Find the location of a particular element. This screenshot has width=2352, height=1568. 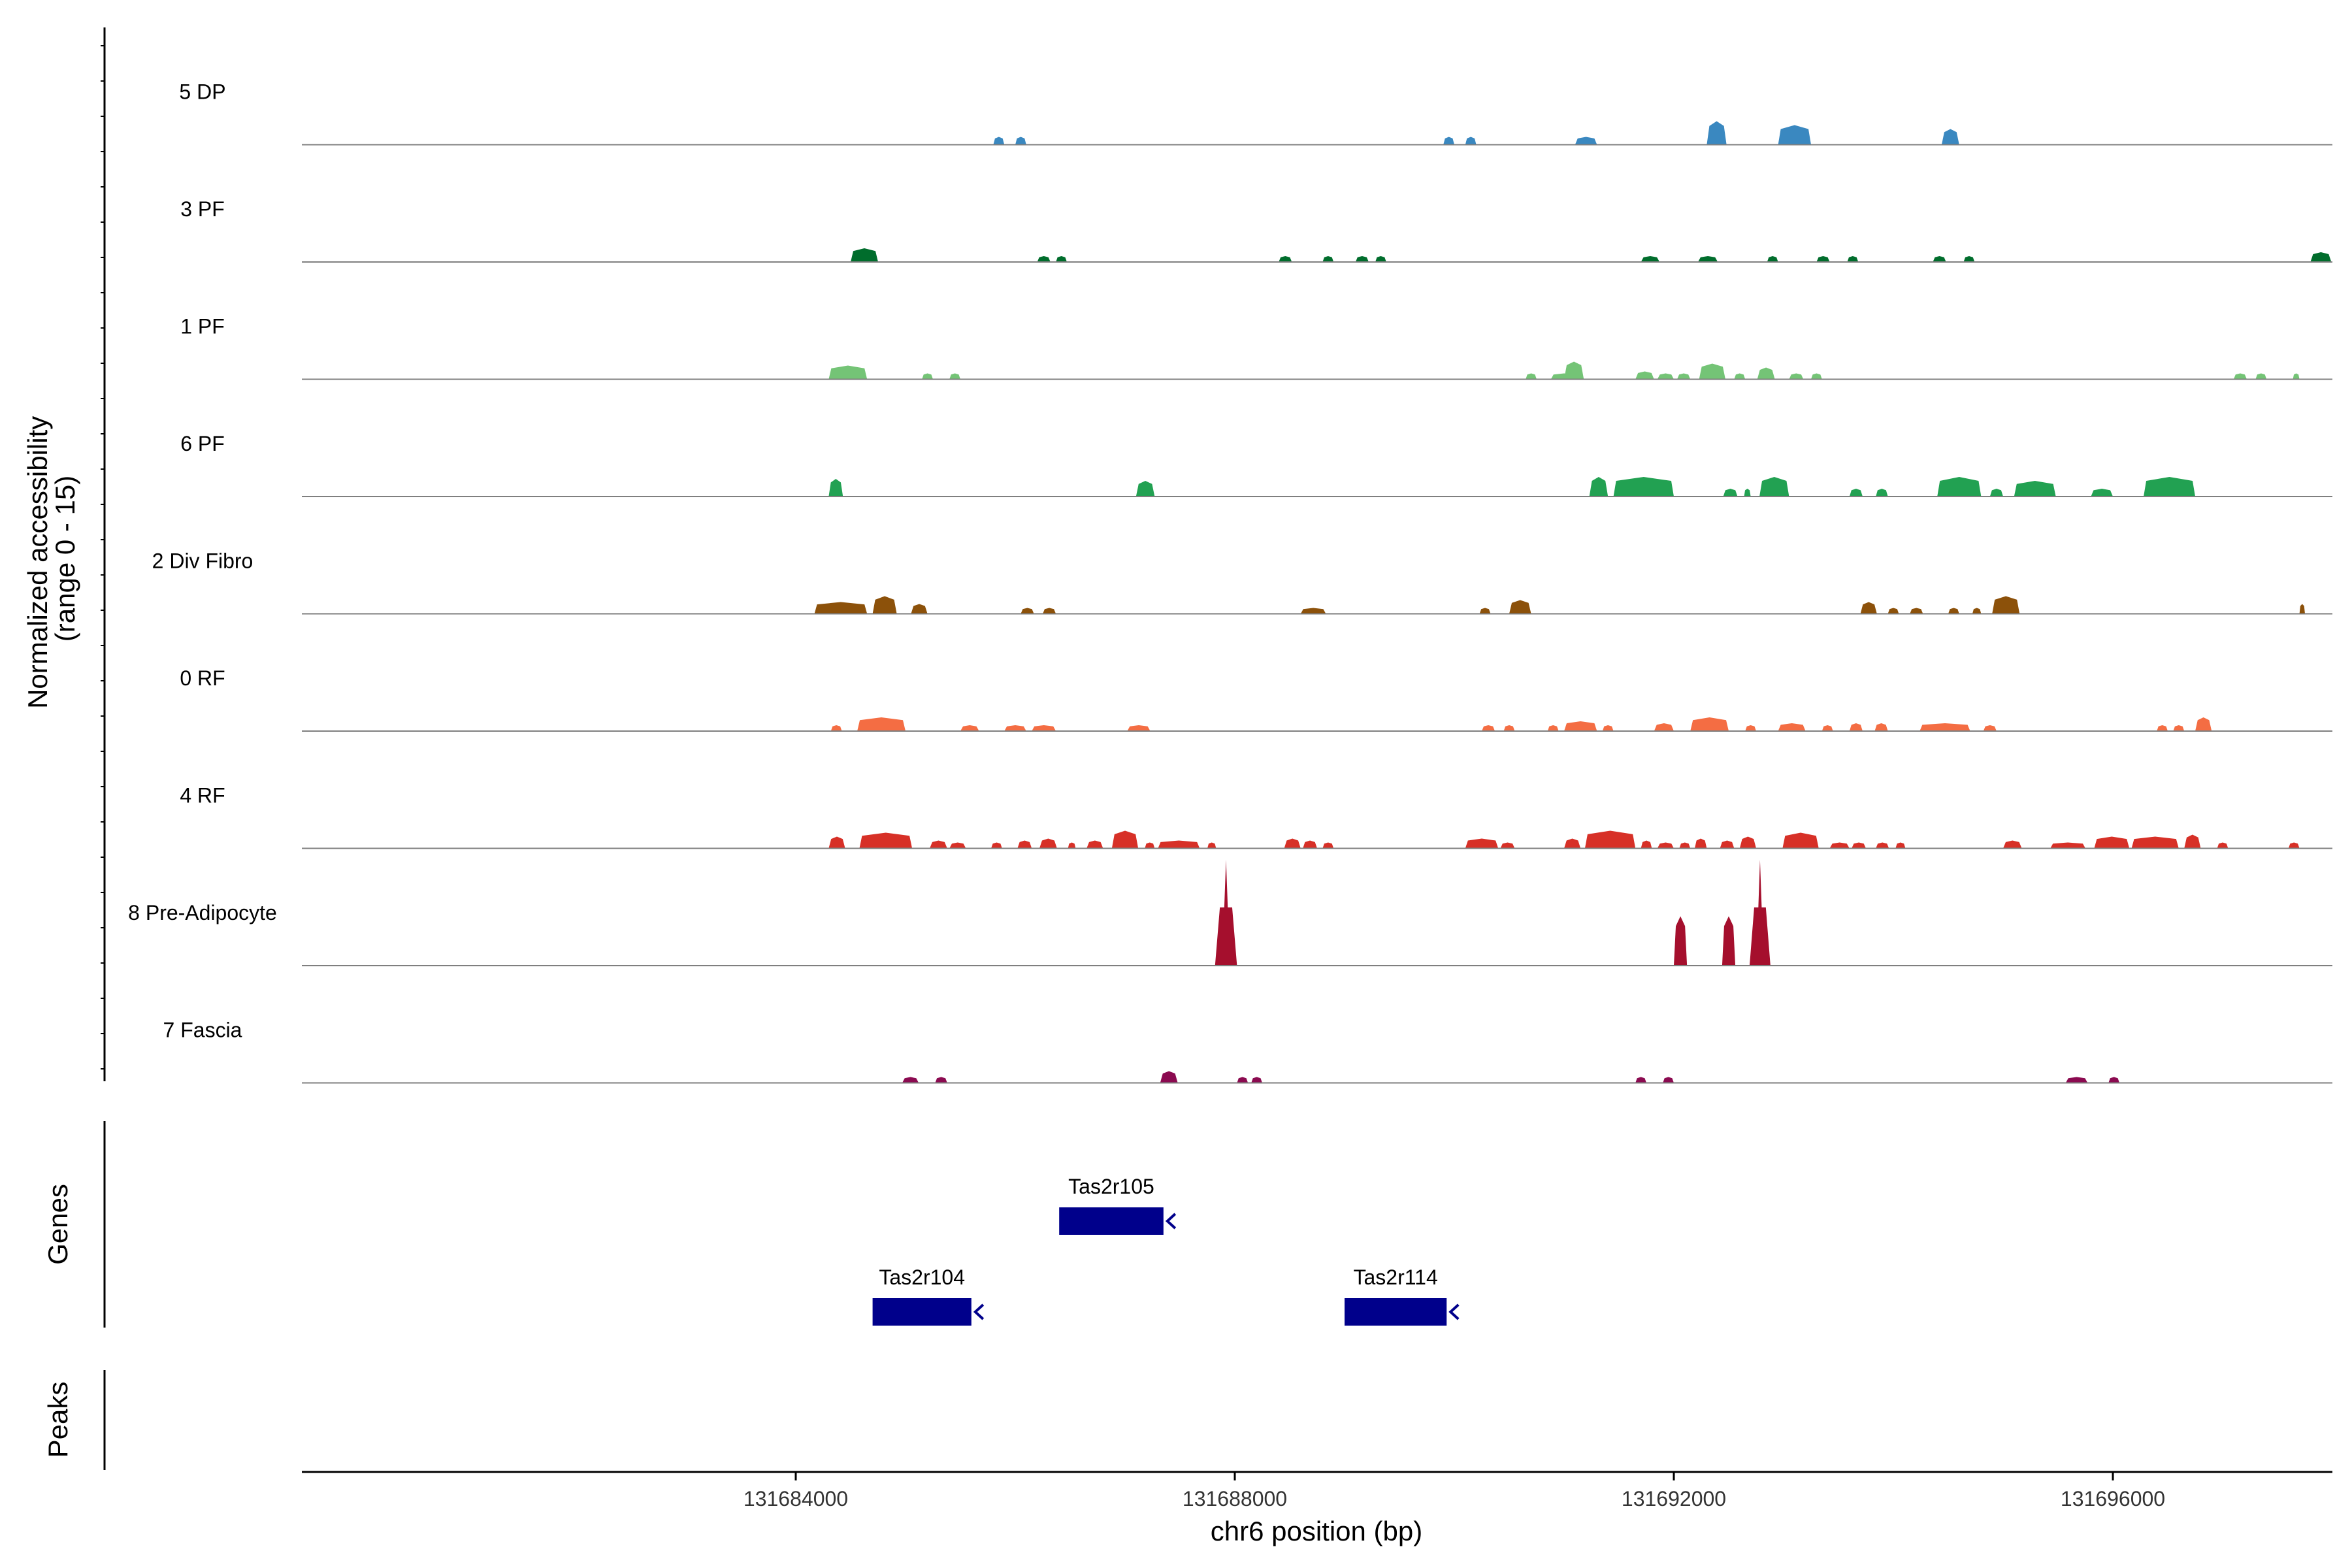

track-4-rf: 4 RF is located at coordinates (1256, 816).